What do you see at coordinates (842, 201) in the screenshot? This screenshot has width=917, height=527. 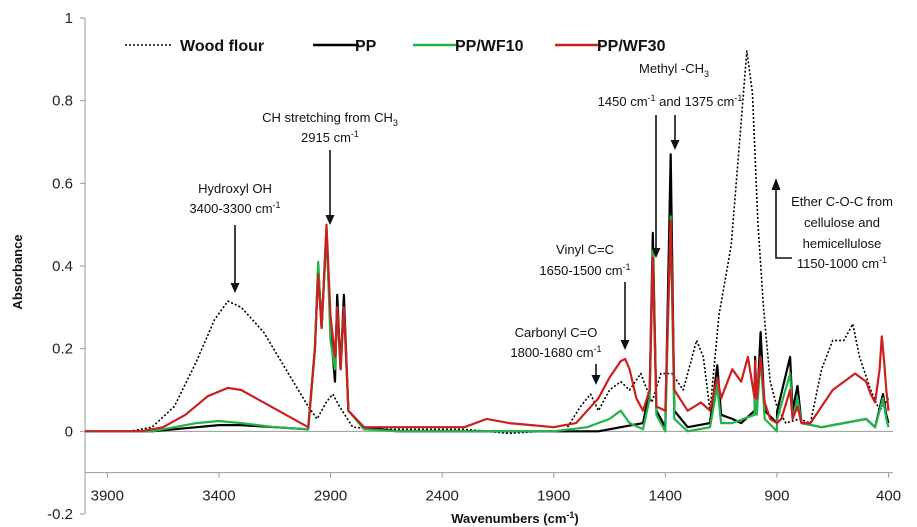 I see `annotation-ether-line1: Ether C-O-C from` at bounding box center [842, 201].